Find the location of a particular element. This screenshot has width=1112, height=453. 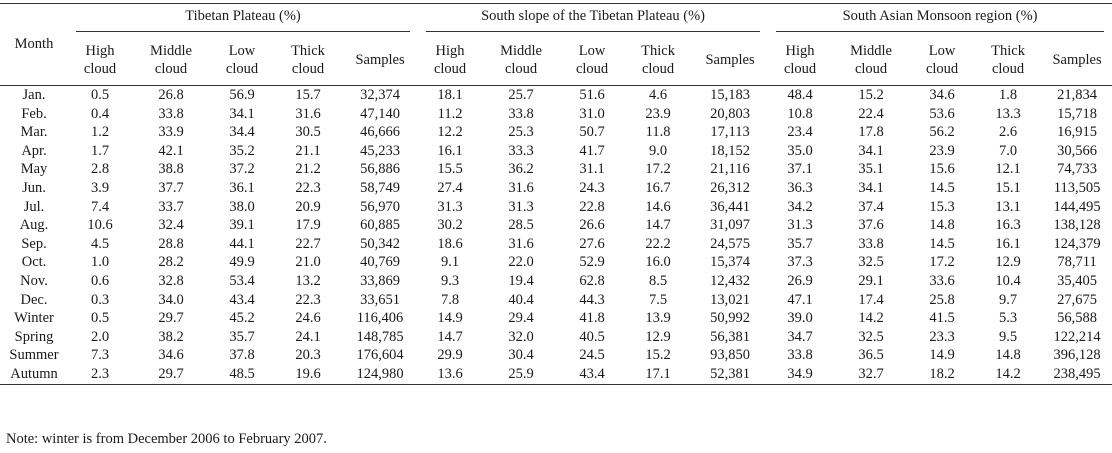

value-cell: 124,980 is located at coordinates (380, 373).